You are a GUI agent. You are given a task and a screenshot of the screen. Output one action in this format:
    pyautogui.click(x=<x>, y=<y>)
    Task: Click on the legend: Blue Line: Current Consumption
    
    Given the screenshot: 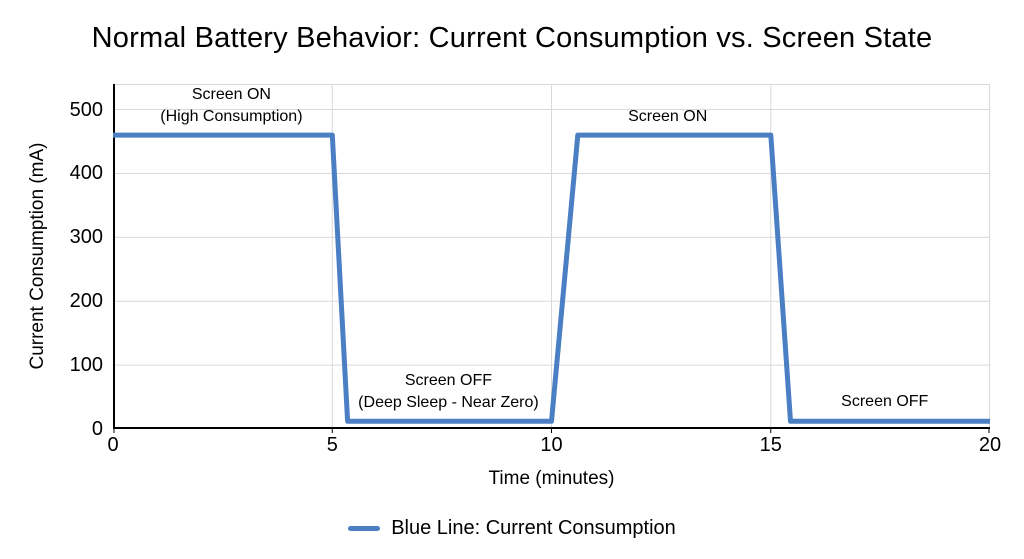 What is the action you would take?
    pyautogui.click(x=512, y=528)
    